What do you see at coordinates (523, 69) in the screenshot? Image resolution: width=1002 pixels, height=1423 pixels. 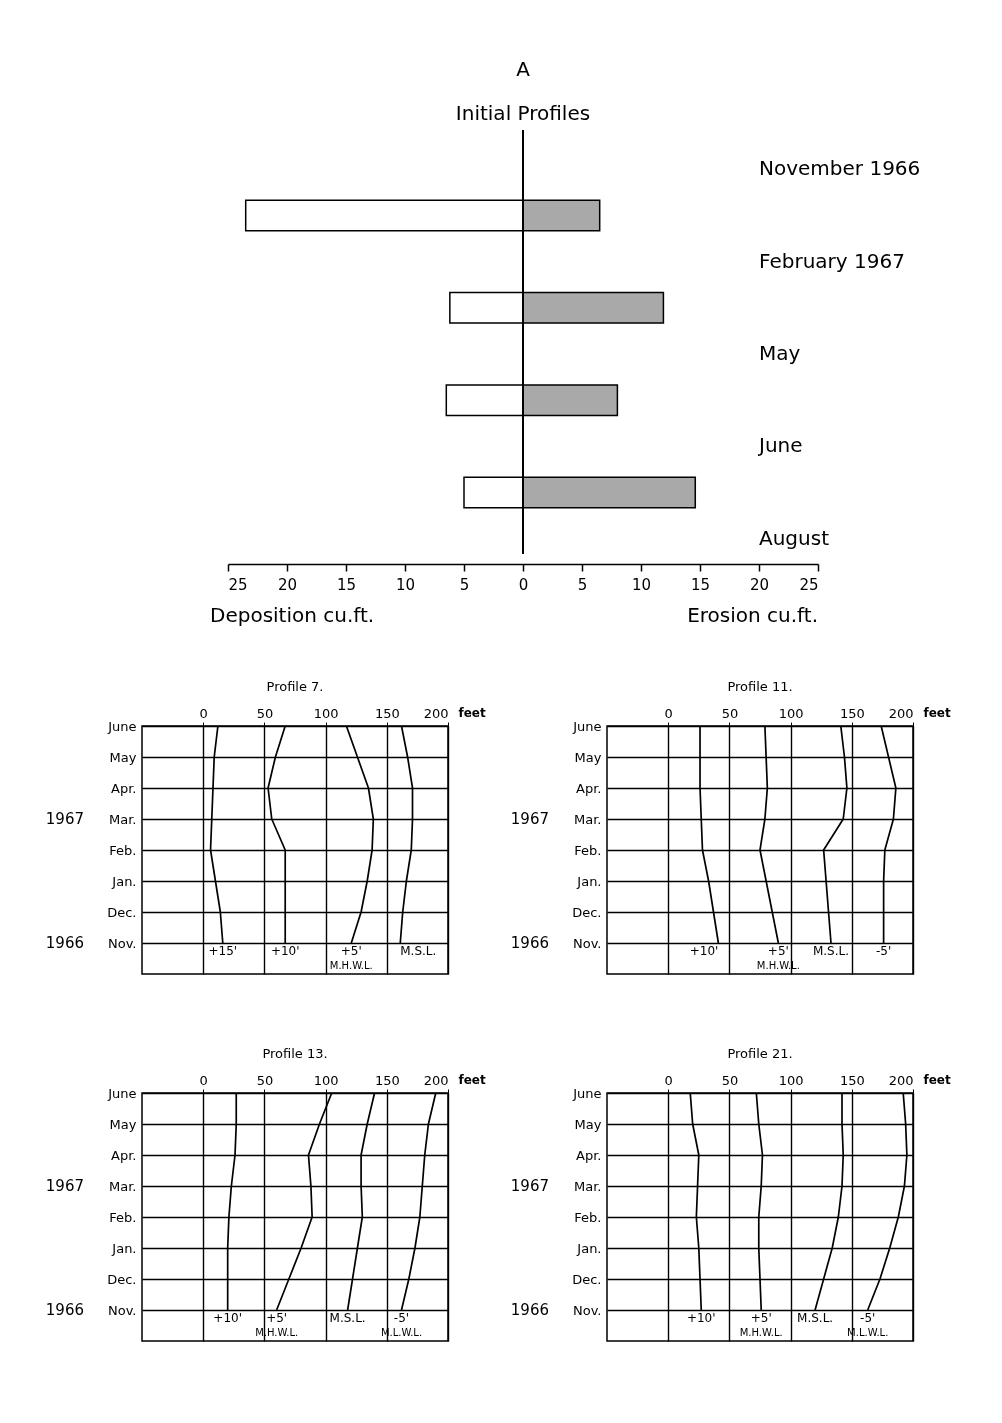 I see `chart-title: A` at bounding box center [523, 69].